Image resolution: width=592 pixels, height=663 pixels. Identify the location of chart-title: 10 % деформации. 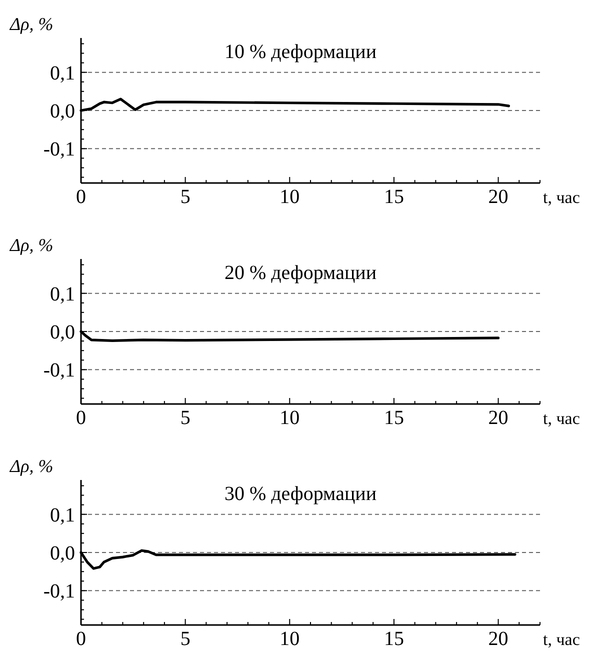
(300, 52).